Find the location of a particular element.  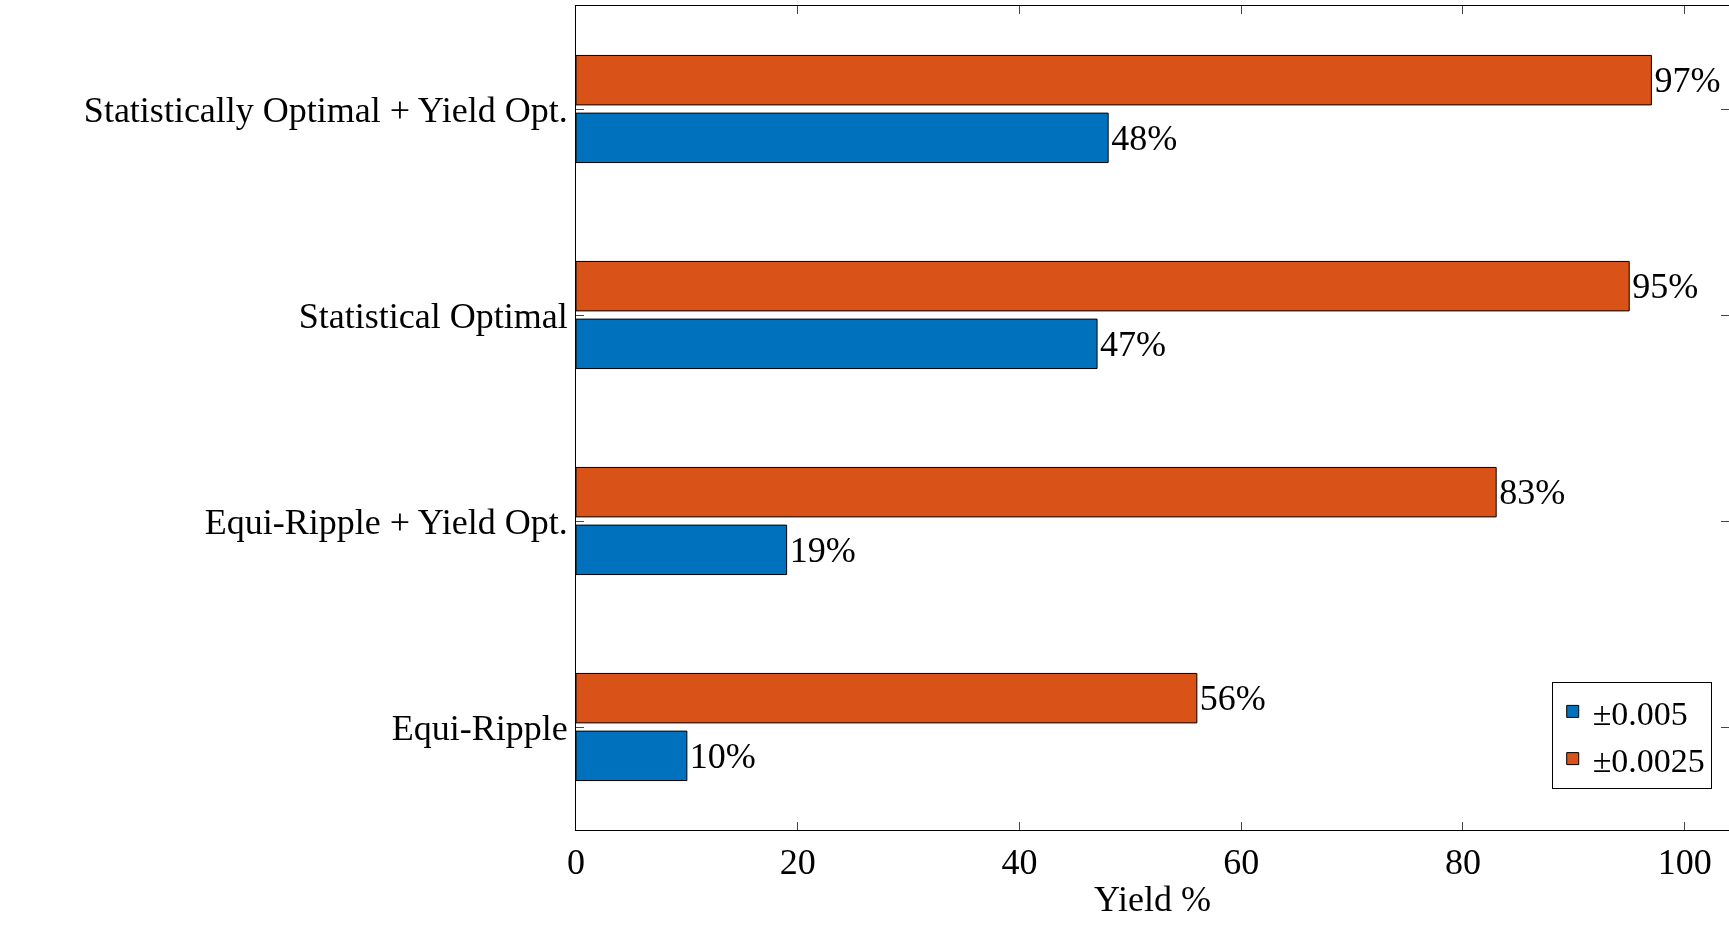

x-tick-label: 60 is located at coordinates (1241, 862).